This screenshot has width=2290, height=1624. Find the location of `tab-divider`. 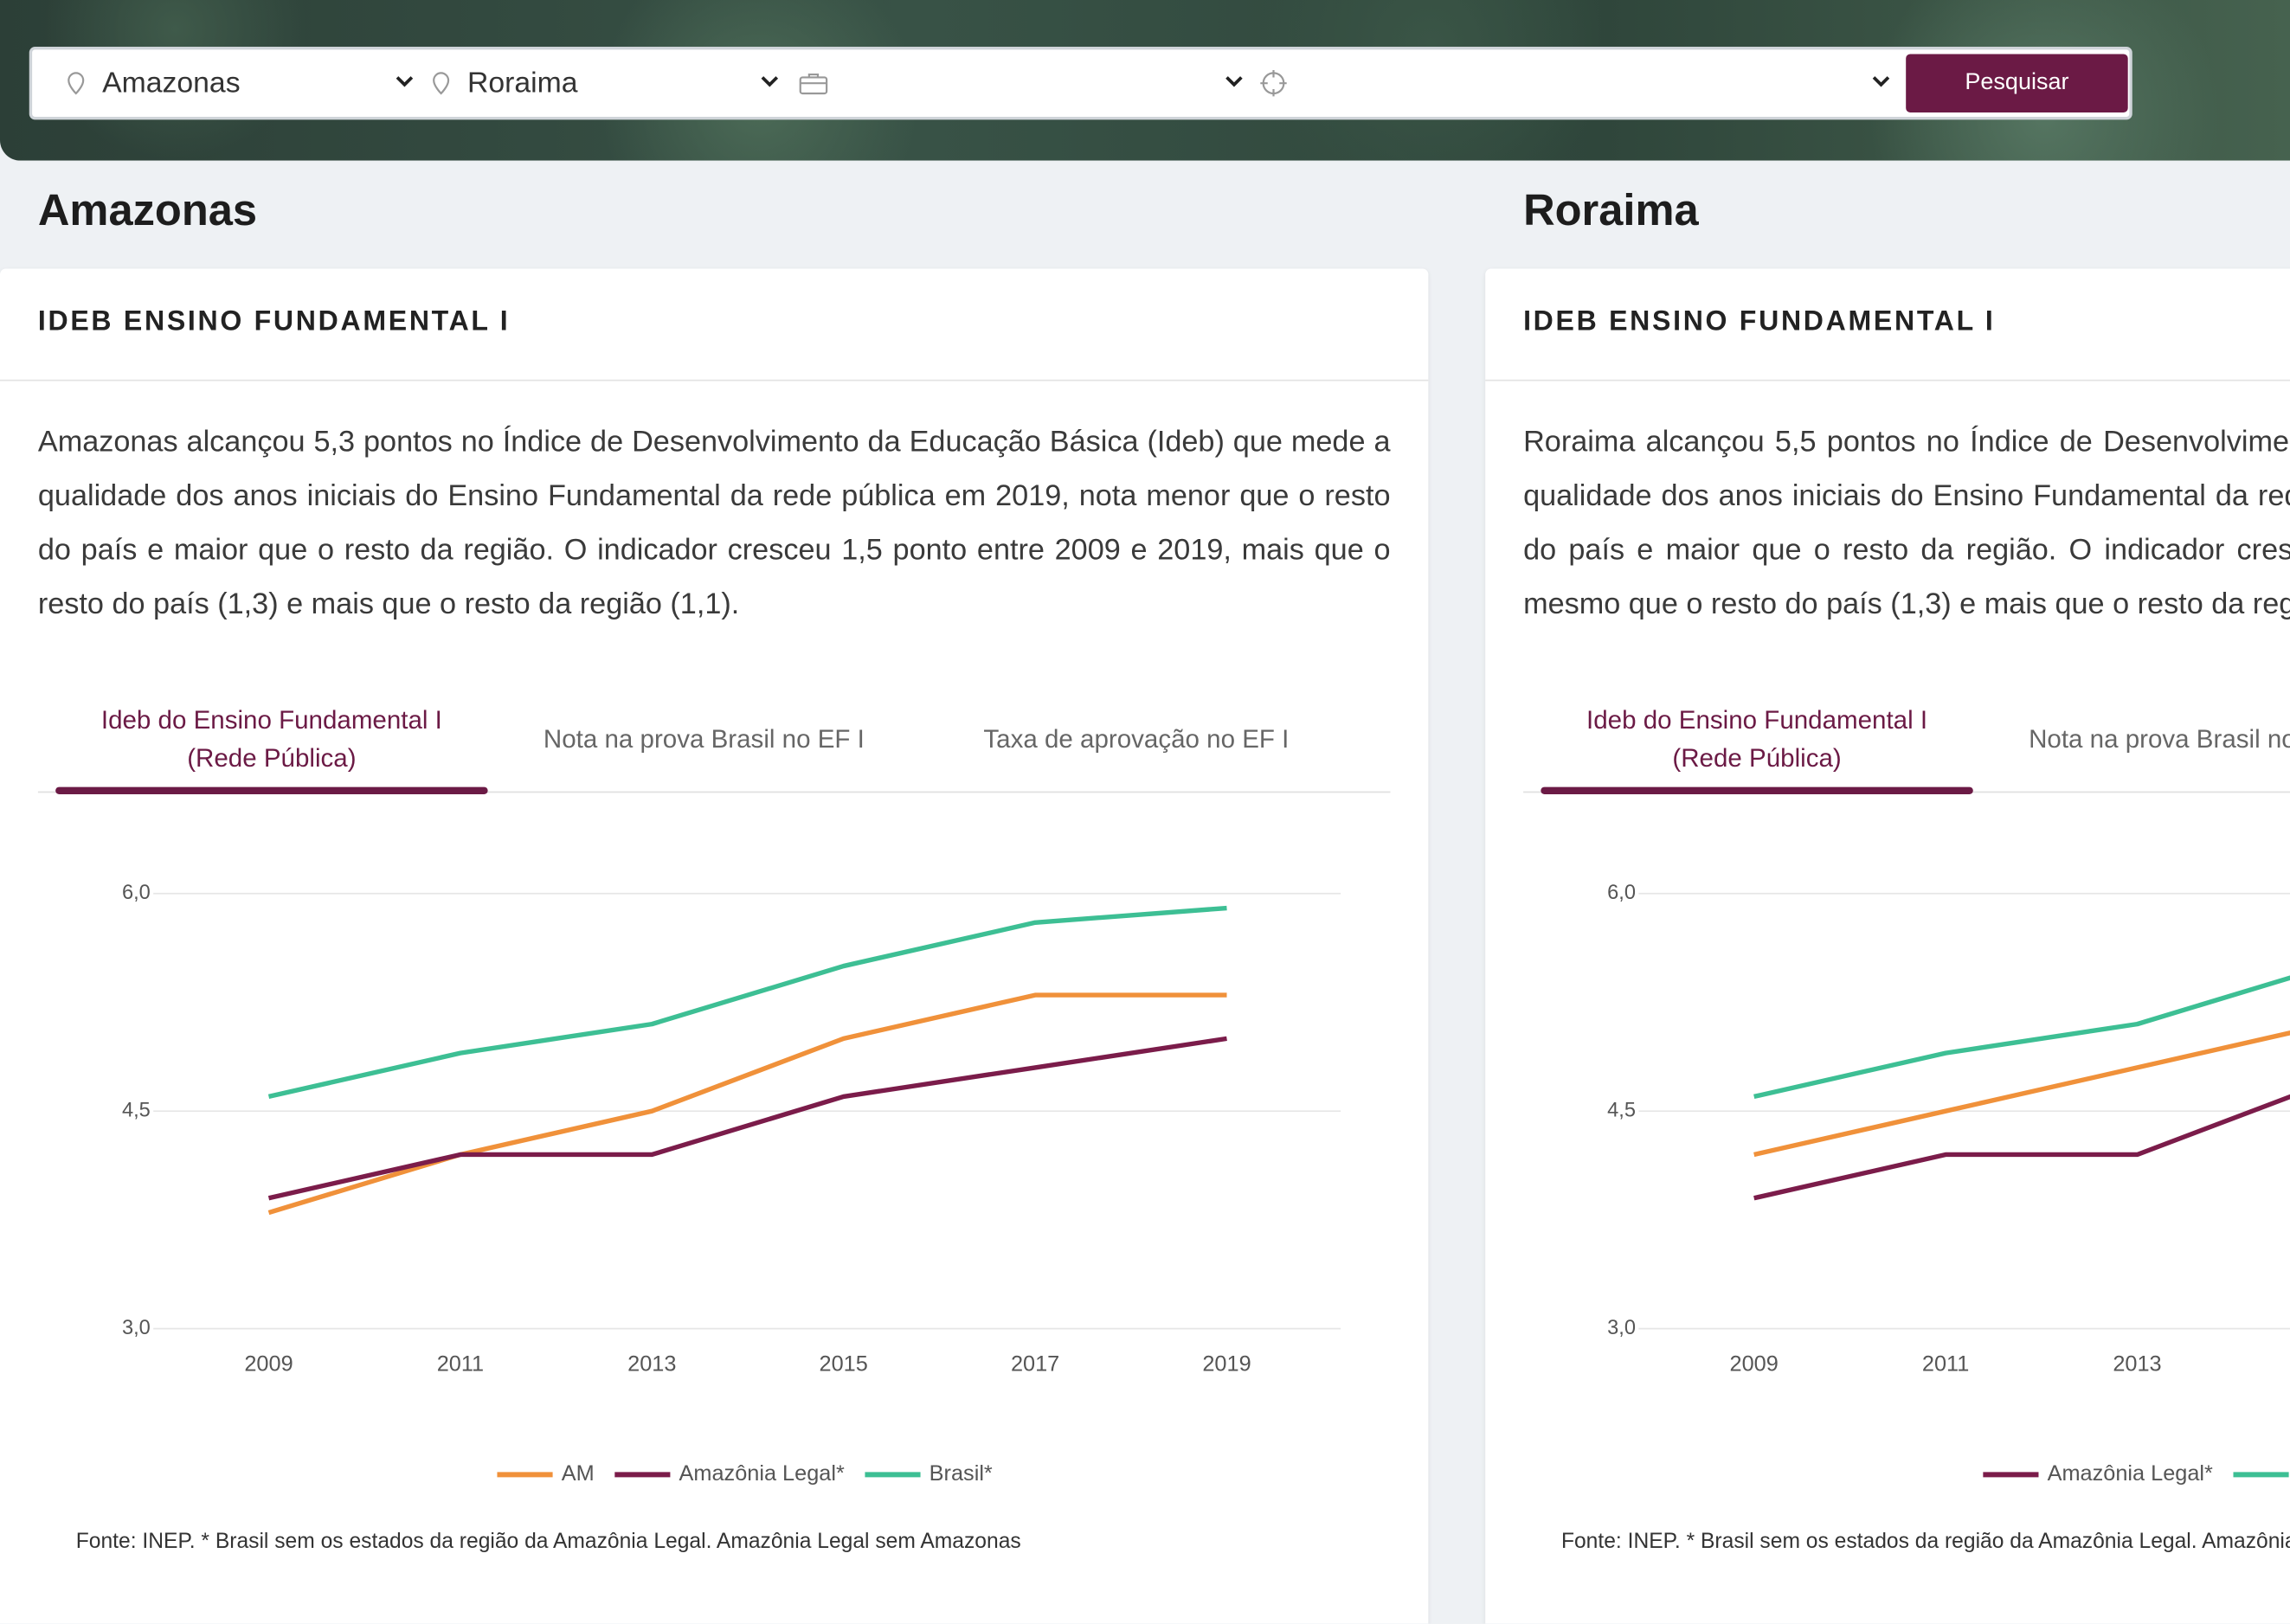

tab-divider is located at coordinates (714, 792).